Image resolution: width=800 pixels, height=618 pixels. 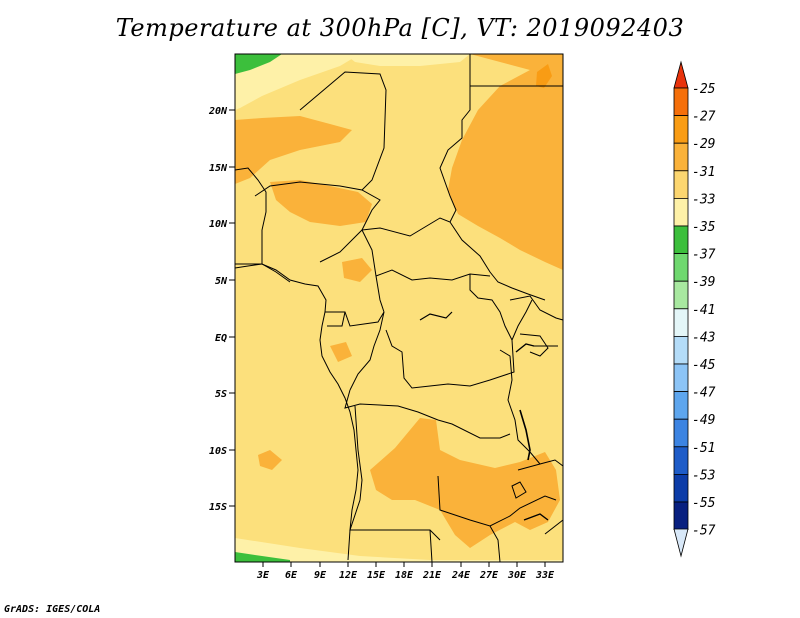 What do you see at coordinates (703, 475) in the screenshot?
I see `colorbar-label: -53` at bounding box center [703, 475].